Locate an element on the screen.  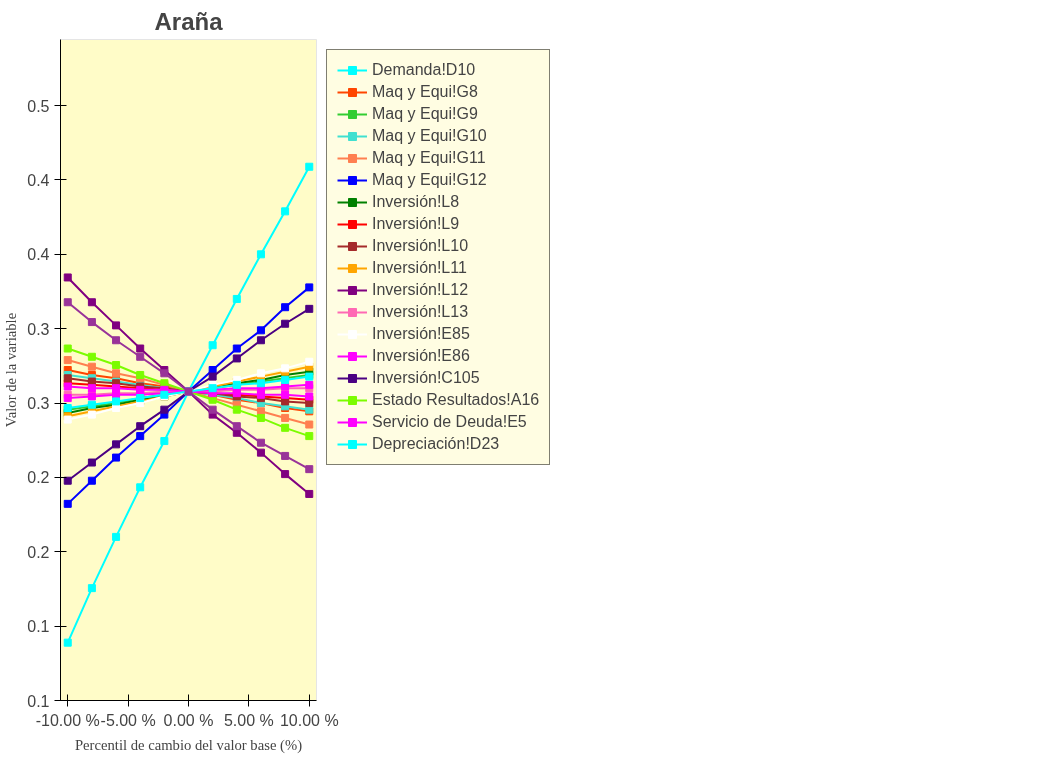
legend-label: Demanda!D10 is located at coordinates (424, 70).